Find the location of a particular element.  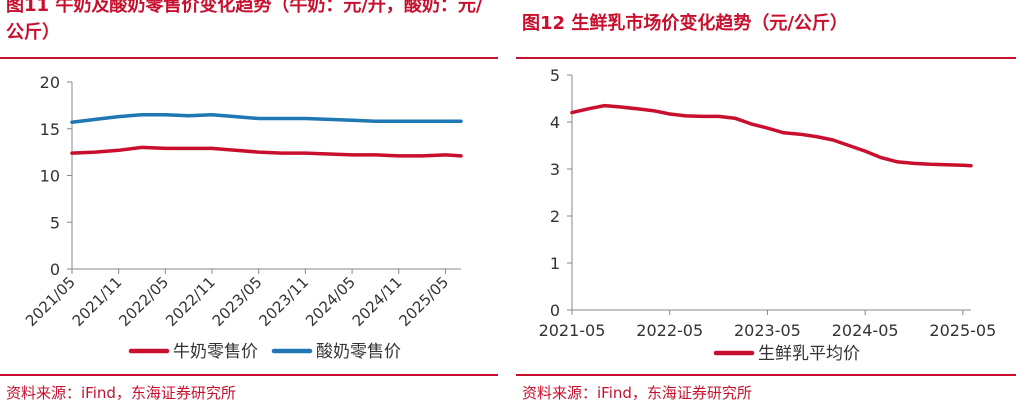

left-x-tick-label: 2022/05 is located at coordinates (143, 301).